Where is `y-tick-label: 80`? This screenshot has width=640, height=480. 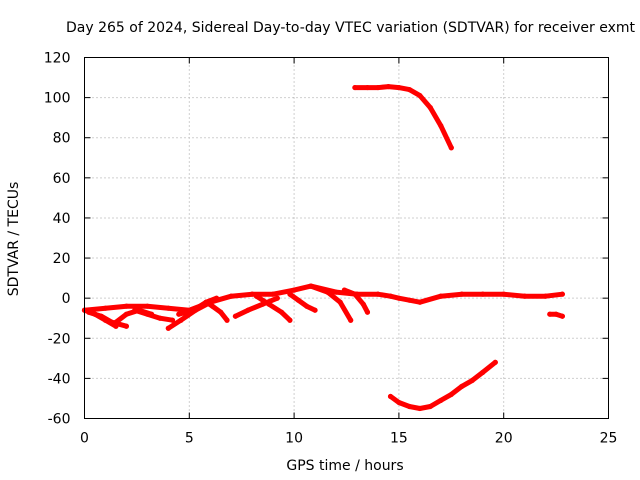
y-tick-label: 80 is located at coordinates (62, 139).